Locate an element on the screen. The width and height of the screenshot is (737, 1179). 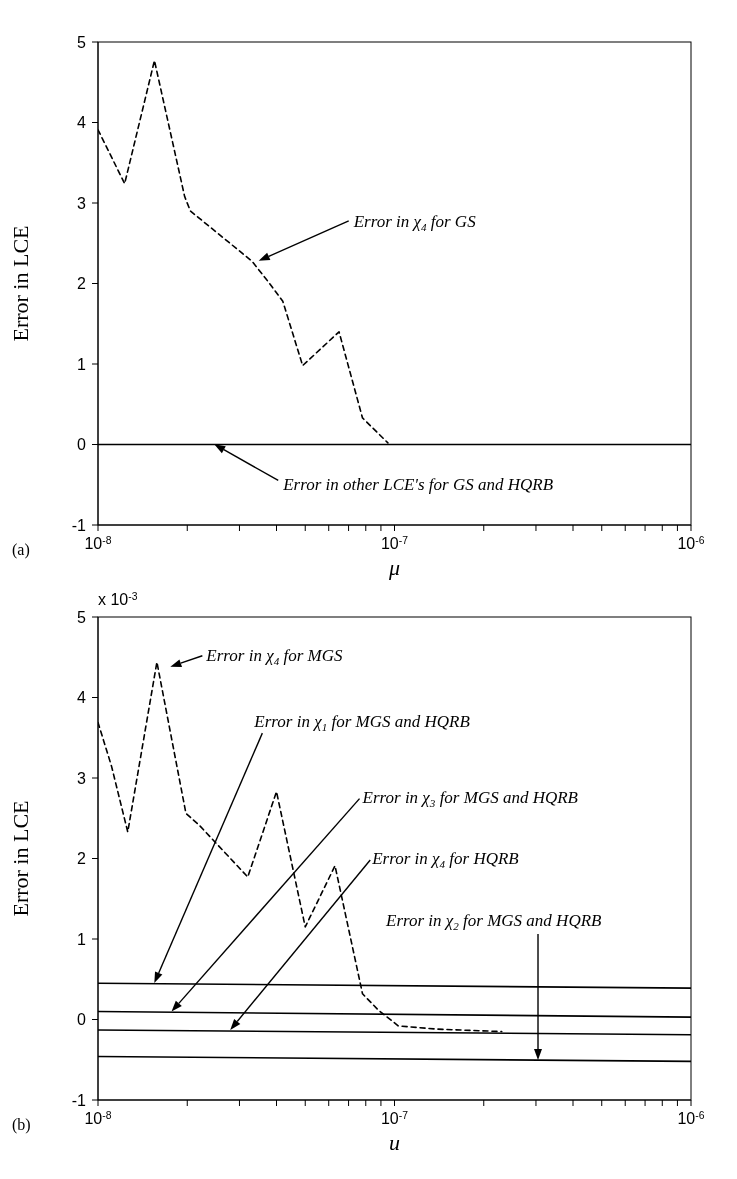
annotation: Error in χ$_{4}$ for GS is located at coordinates (414, 222).